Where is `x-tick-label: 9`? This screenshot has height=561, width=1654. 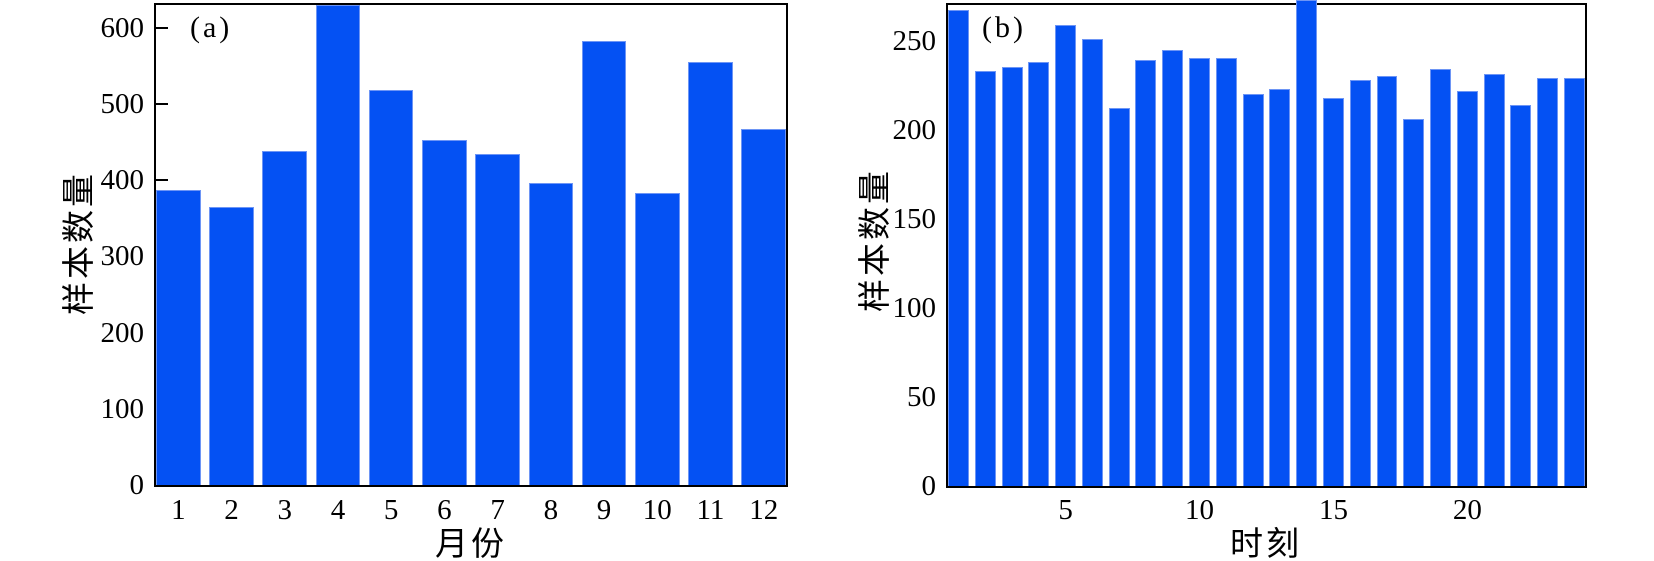
x-tick-label: 9 is located at coordinates (604, 510).